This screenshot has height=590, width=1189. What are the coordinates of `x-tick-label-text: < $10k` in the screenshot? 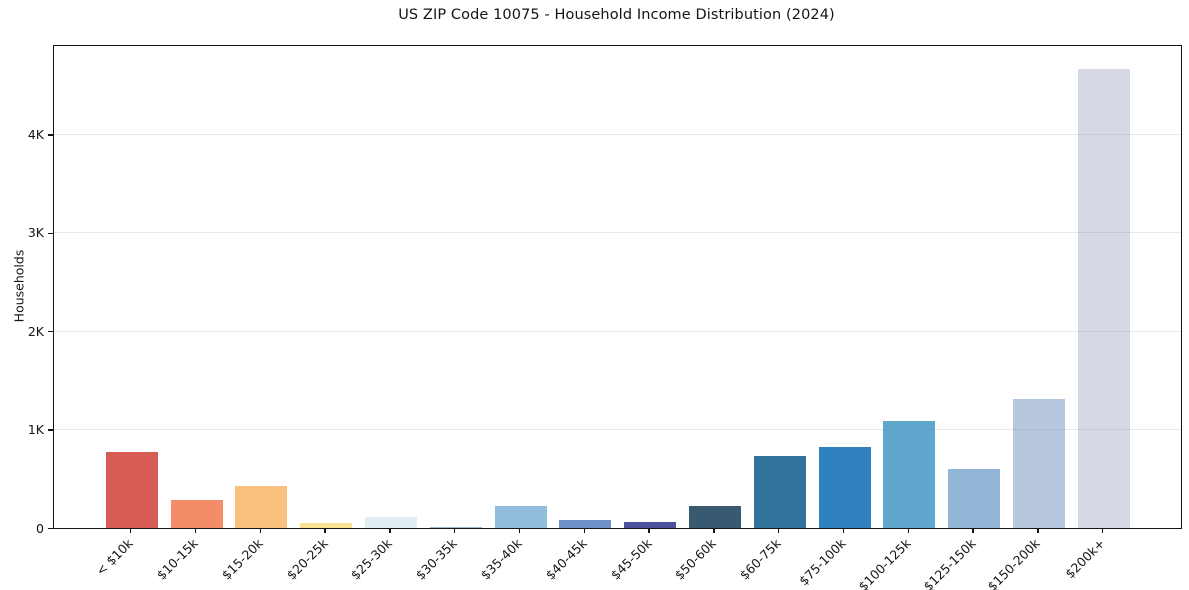 It's located at (114, 557).